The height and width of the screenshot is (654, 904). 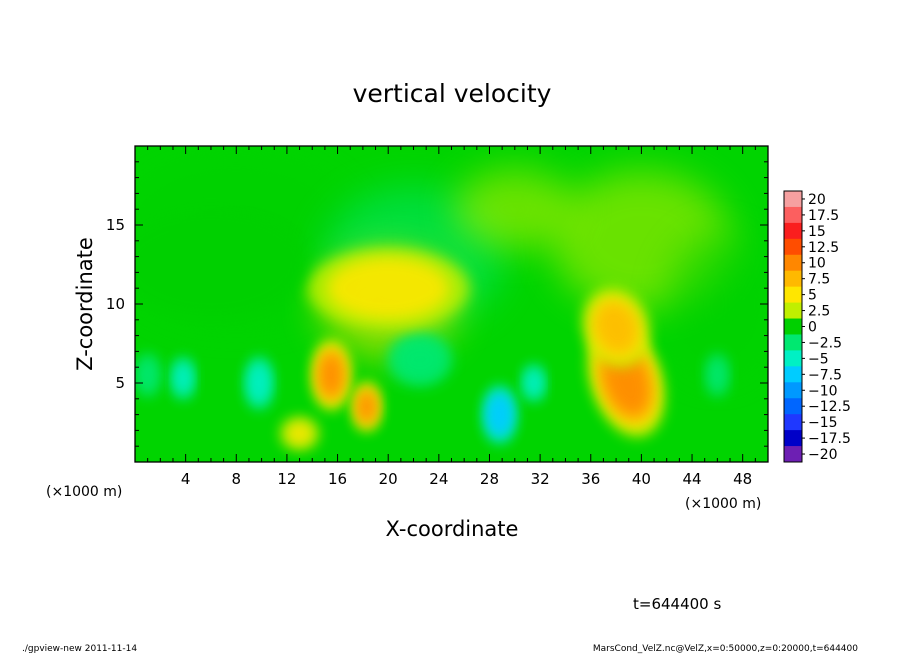 What do you see at coordinates (115, 304) in the screenshot?
I see `y-tick-label: 10` at bounding box center [115, 304].